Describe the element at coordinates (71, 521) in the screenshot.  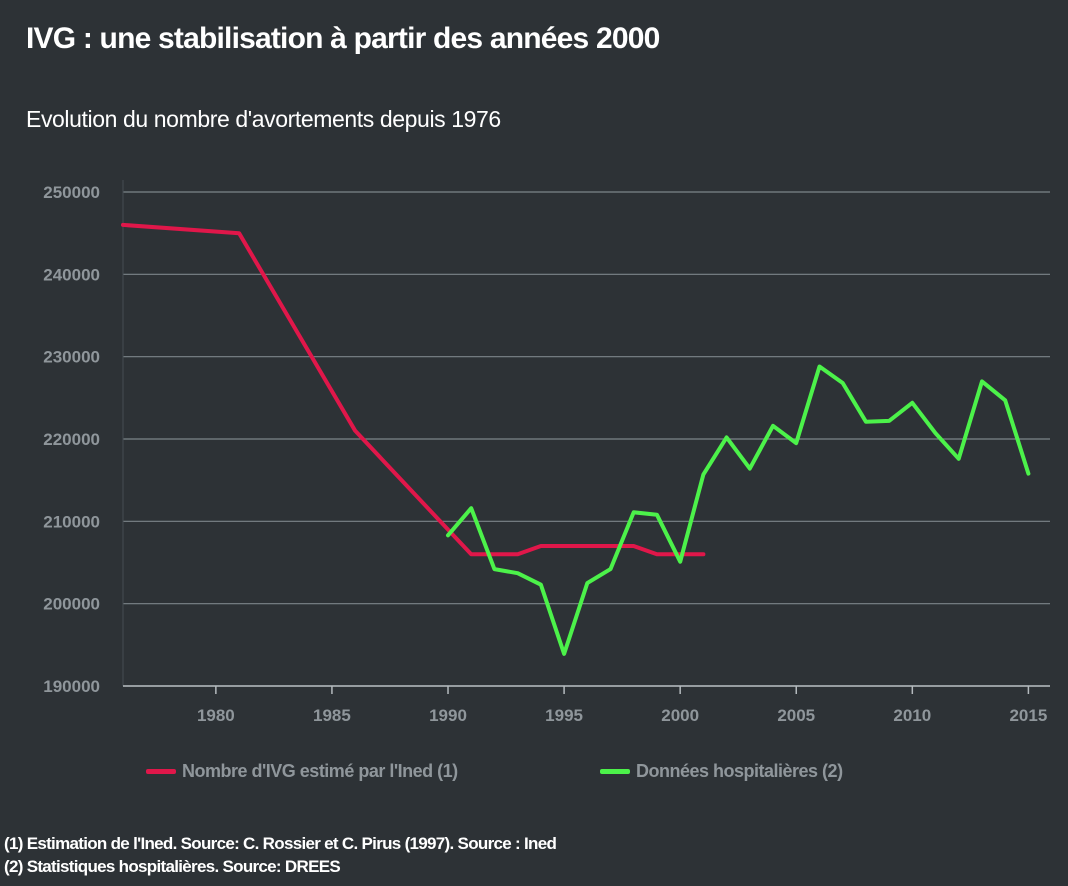
I see `y-tick-label-210000: 210000` at that location.